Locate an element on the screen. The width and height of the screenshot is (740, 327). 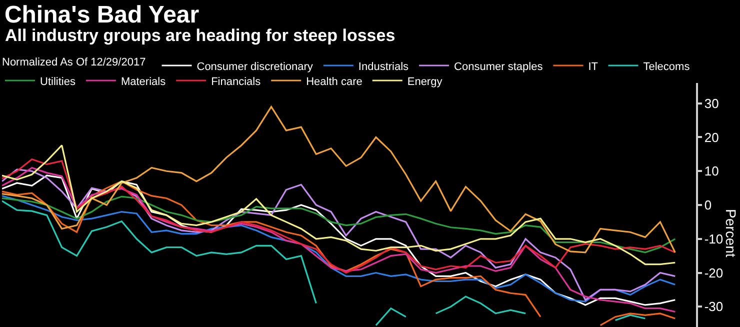
legend-label: Telecoms is located at coordinates (666, 66).